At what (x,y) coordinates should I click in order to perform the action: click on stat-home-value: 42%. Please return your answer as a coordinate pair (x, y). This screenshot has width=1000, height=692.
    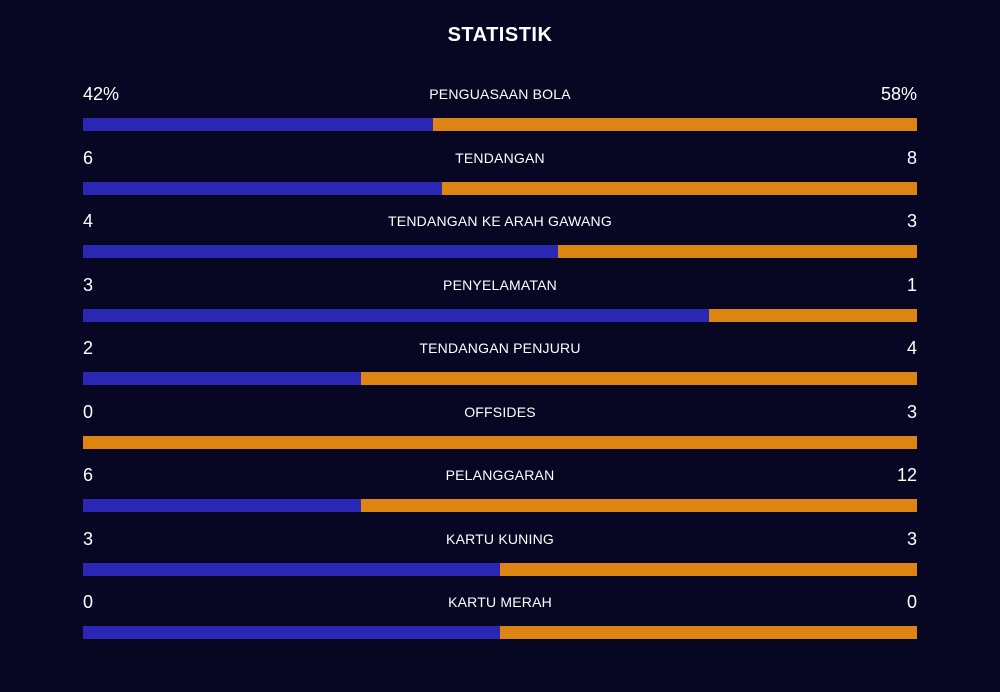
    Looking at the image, I should click on (101, 94).